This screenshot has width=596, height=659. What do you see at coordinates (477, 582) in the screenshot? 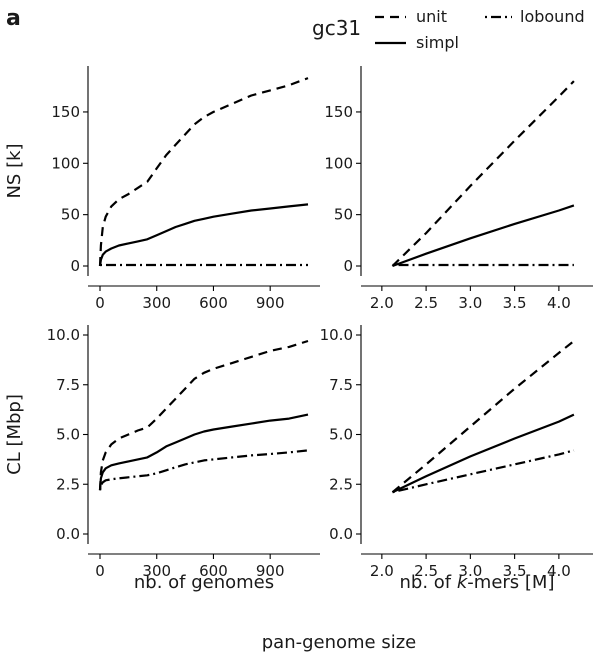
I see `x-axis-label: nb. of k-mers [M]` at bounding box center [477, 582].